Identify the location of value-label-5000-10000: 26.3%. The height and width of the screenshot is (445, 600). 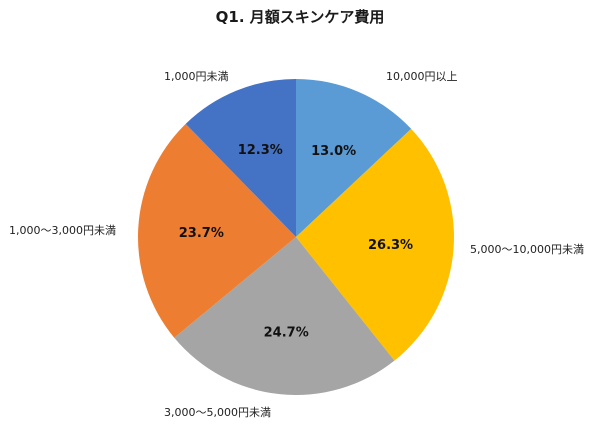
(390, 245).